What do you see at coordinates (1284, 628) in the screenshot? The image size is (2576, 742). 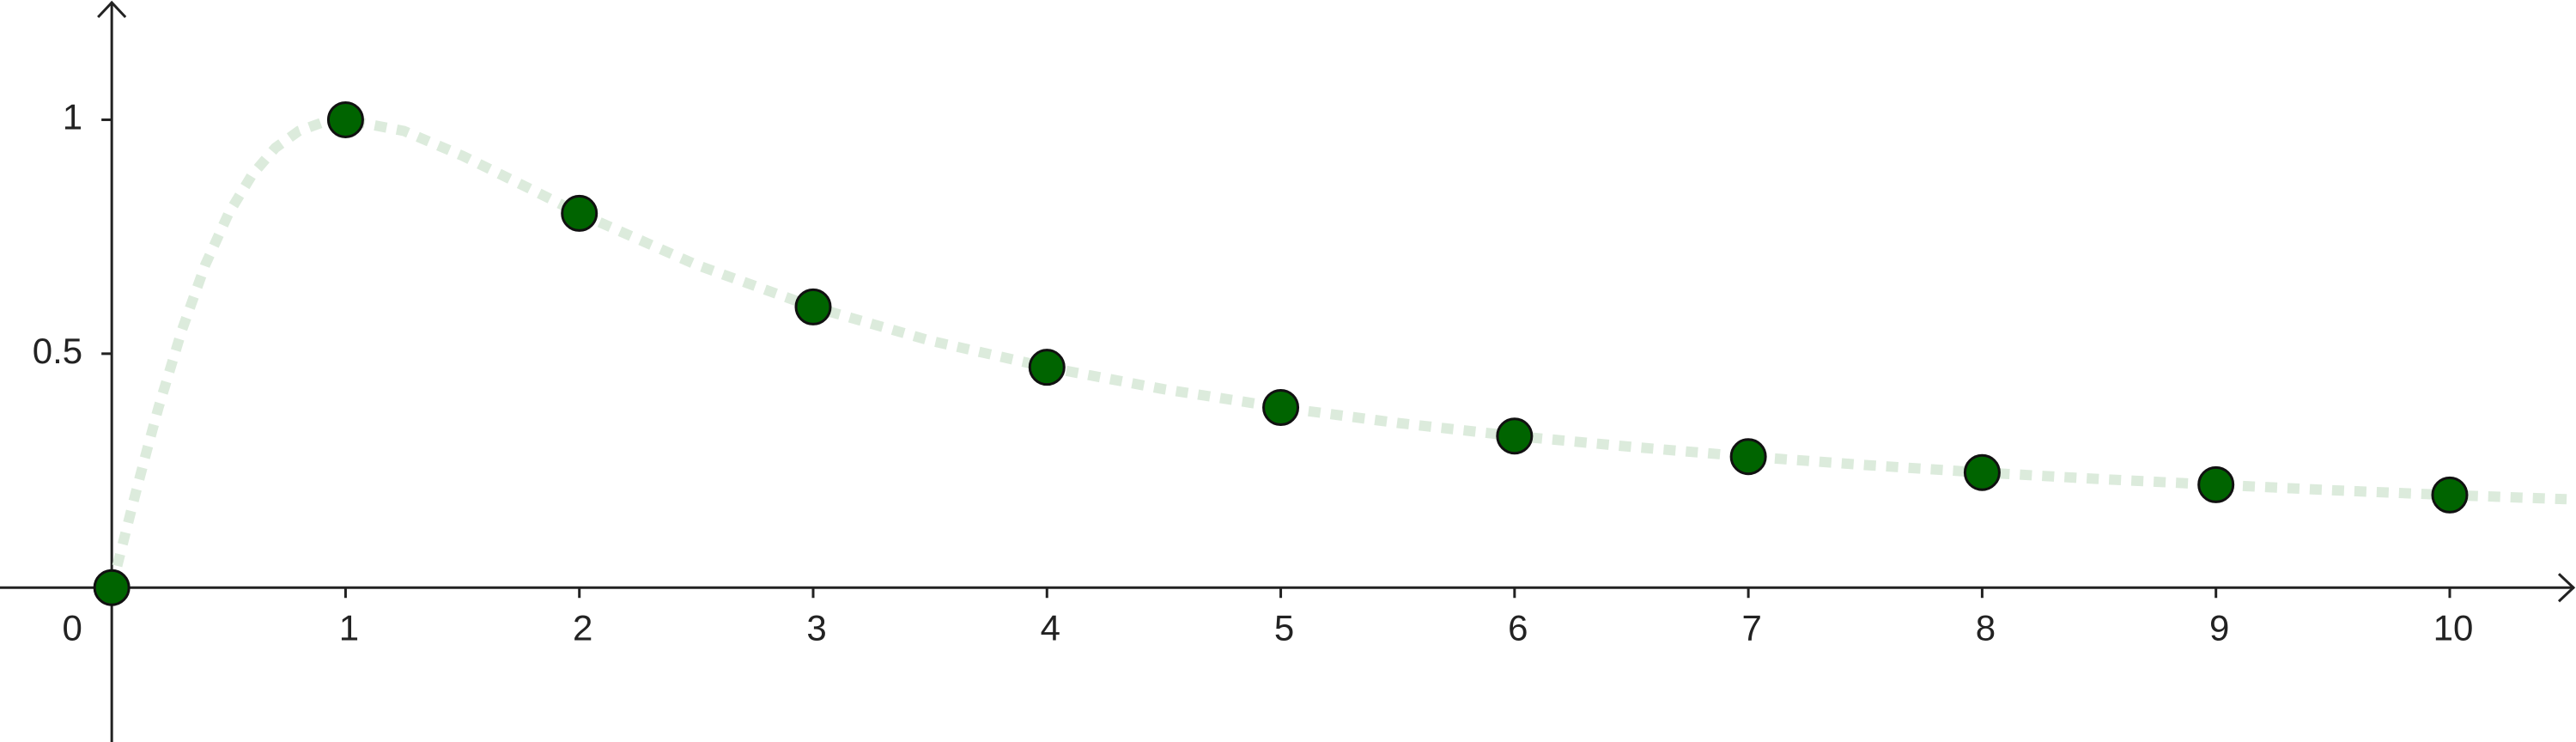 I see `x-tick-label: 5` at bounding box center [1284, 628].